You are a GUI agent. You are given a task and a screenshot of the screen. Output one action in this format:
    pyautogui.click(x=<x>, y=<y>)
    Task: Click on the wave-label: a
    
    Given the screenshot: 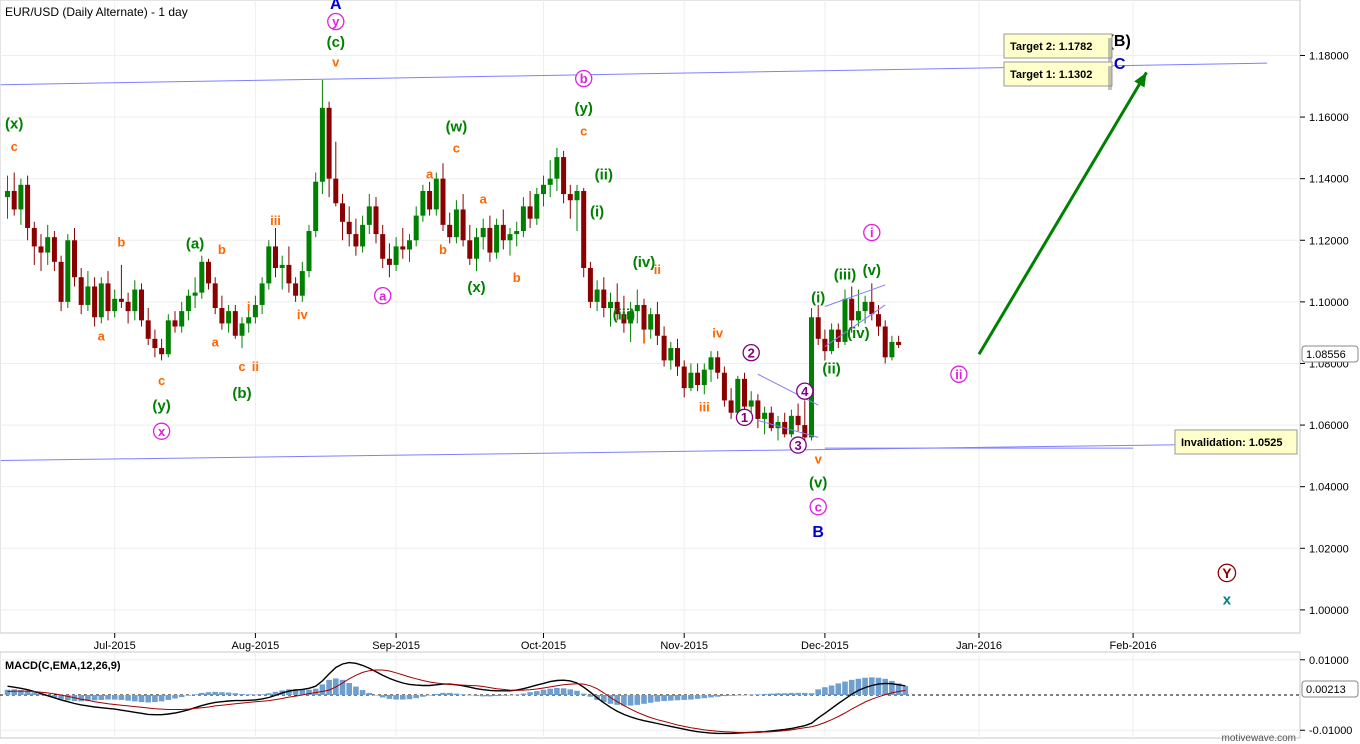 What is the action you would take?
    pyautogui.click(x=102, y=335)
    